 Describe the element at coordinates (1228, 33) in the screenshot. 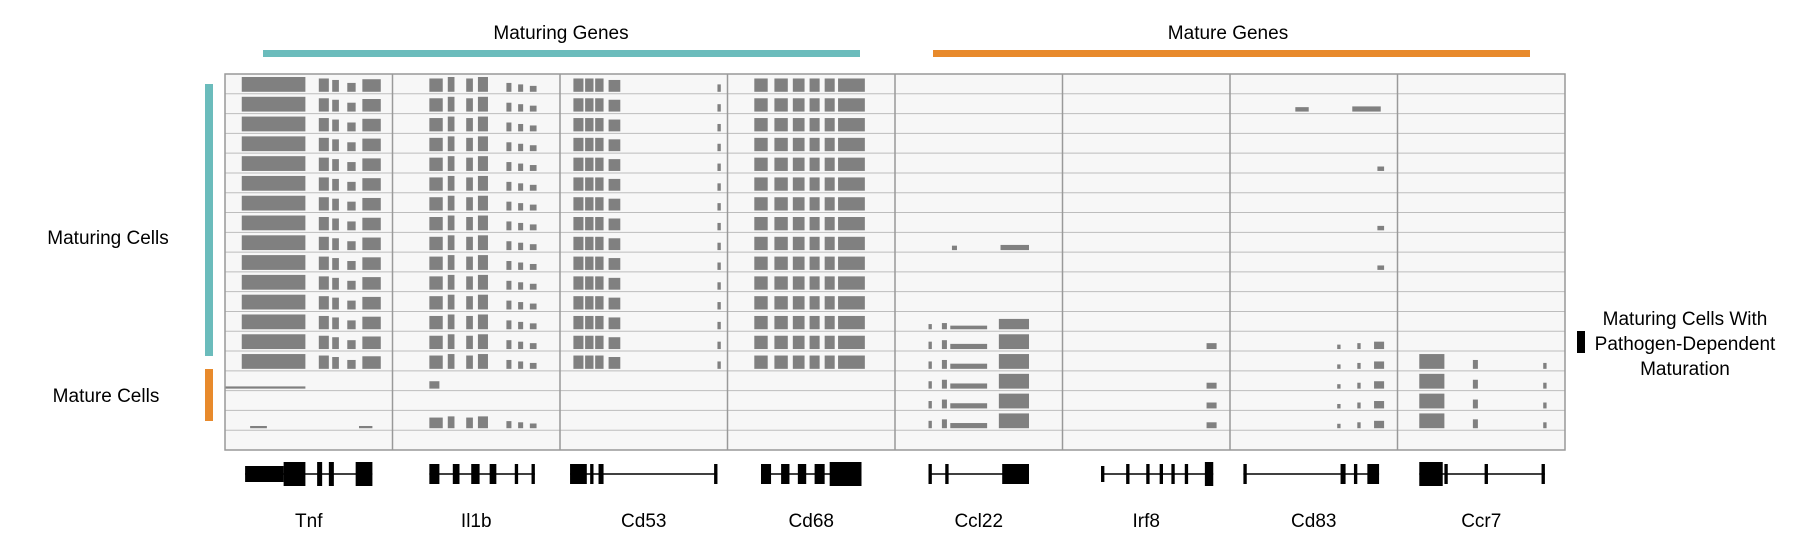

I see `mature-genes-header: Mature Genes` at that location.